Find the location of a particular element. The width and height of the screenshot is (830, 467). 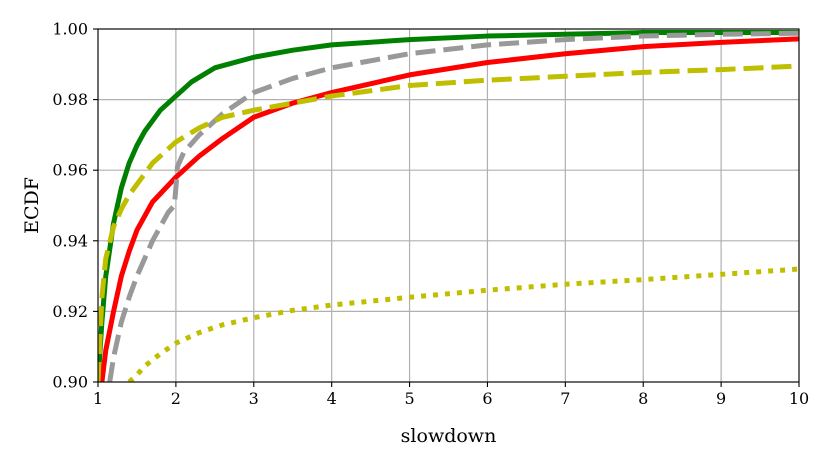

x-tick-label: 5 is located at coordinates (409, 398).